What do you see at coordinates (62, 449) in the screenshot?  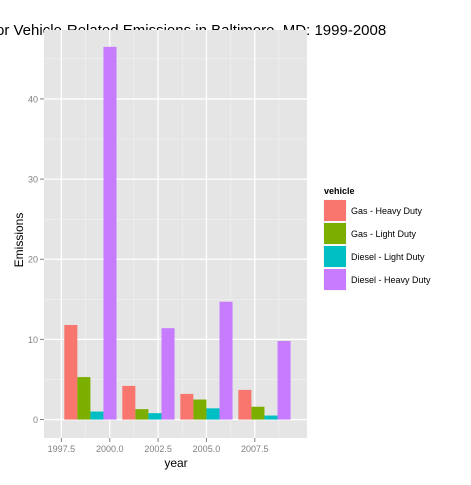 I see `x-tick-label: 1997.5` at bounding box center [62, 449].